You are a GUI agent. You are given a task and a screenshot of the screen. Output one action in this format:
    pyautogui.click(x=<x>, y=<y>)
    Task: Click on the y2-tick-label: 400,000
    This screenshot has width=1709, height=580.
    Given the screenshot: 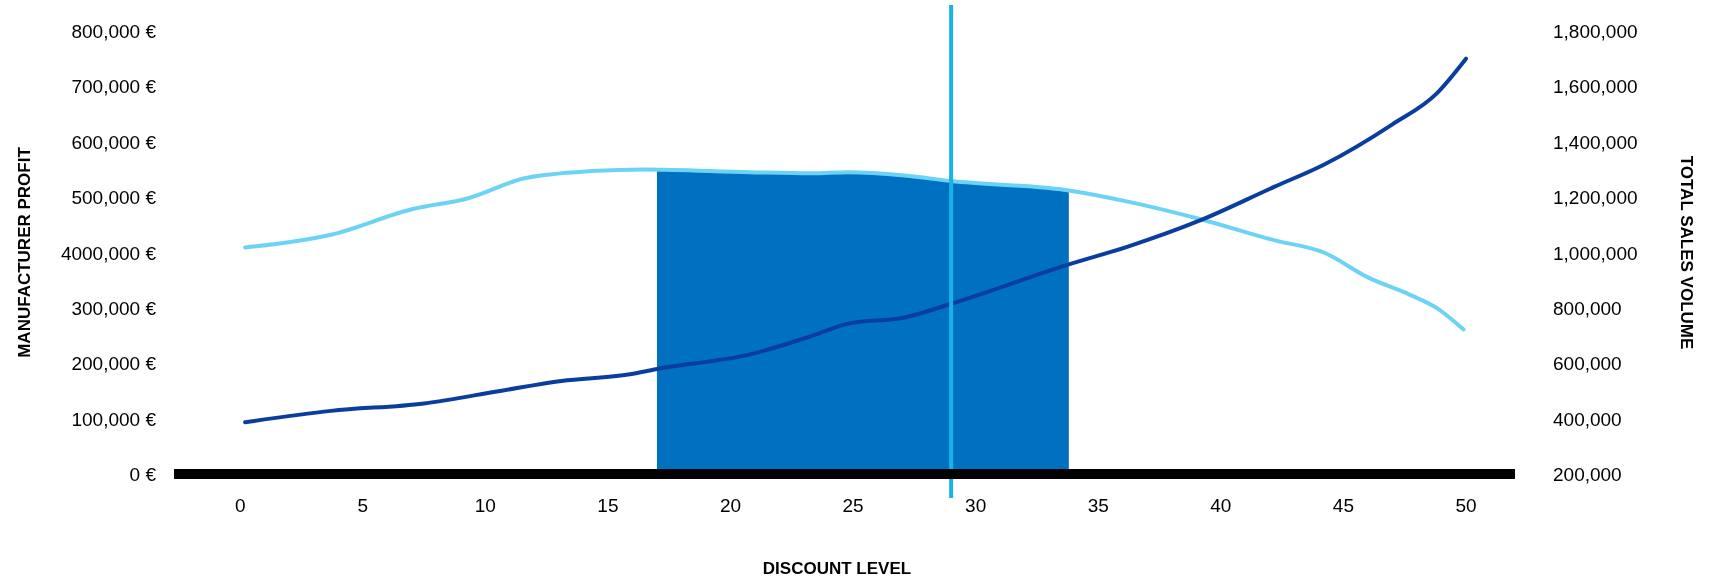 What is the action you would take?
    pyautogui.click(x=1587, y=419)
    